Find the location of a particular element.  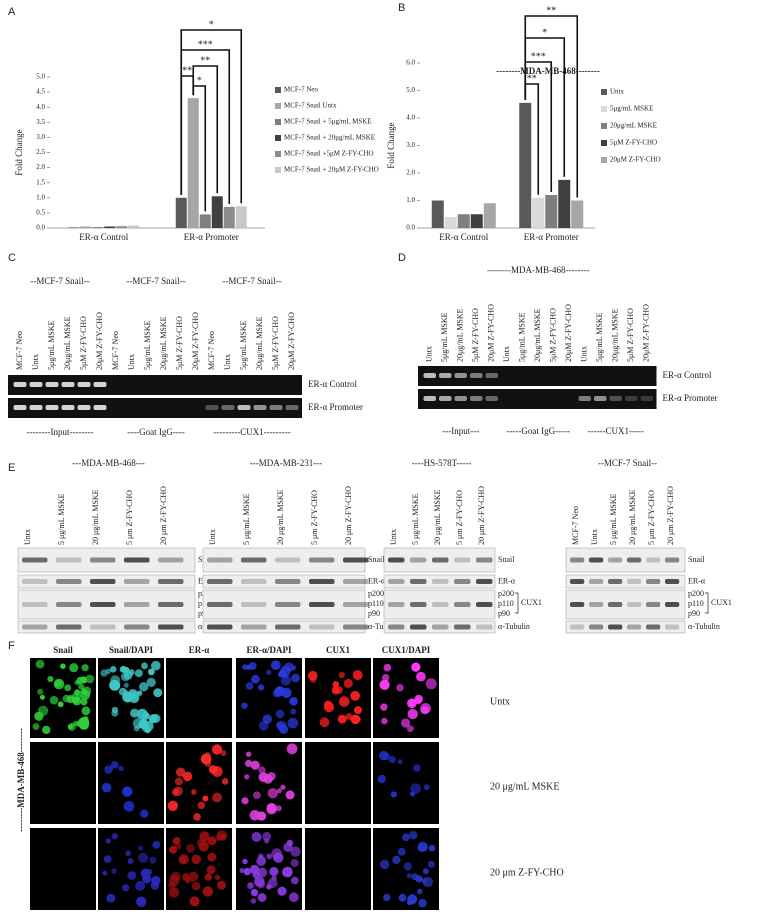

blot-label: ER-α is located at coordinates (507, 580).